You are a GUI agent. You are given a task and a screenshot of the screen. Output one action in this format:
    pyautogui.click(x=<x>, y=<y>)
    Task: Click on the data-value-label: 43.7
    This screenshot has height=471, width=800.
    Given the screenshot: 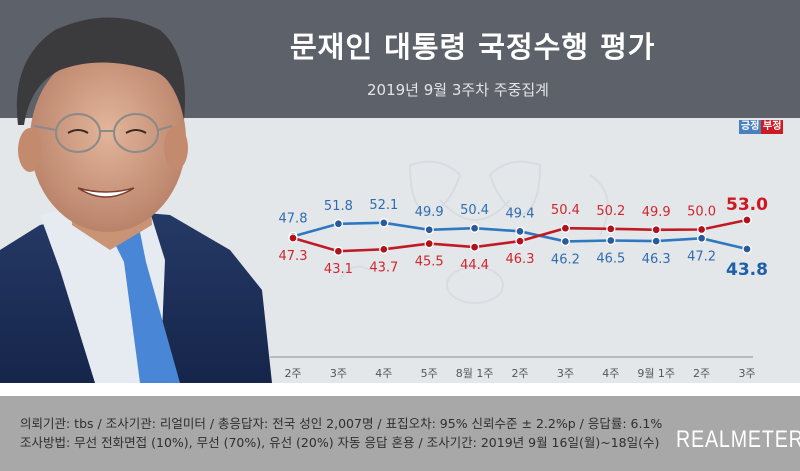 What is the action you would take?
    pyautogui.click(x=383, y=267)
    